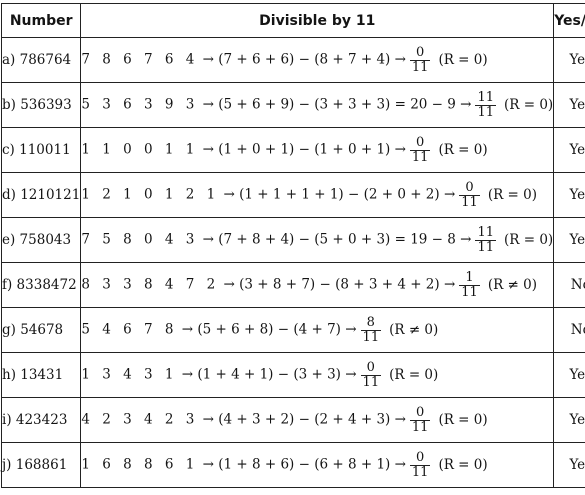 This screenshot has height=495, width=585. What do you see at coordinates (140, 59) in the screenshot?
I see `digits: 7 8 6 7 6 4` at bounding box center [140, 59].